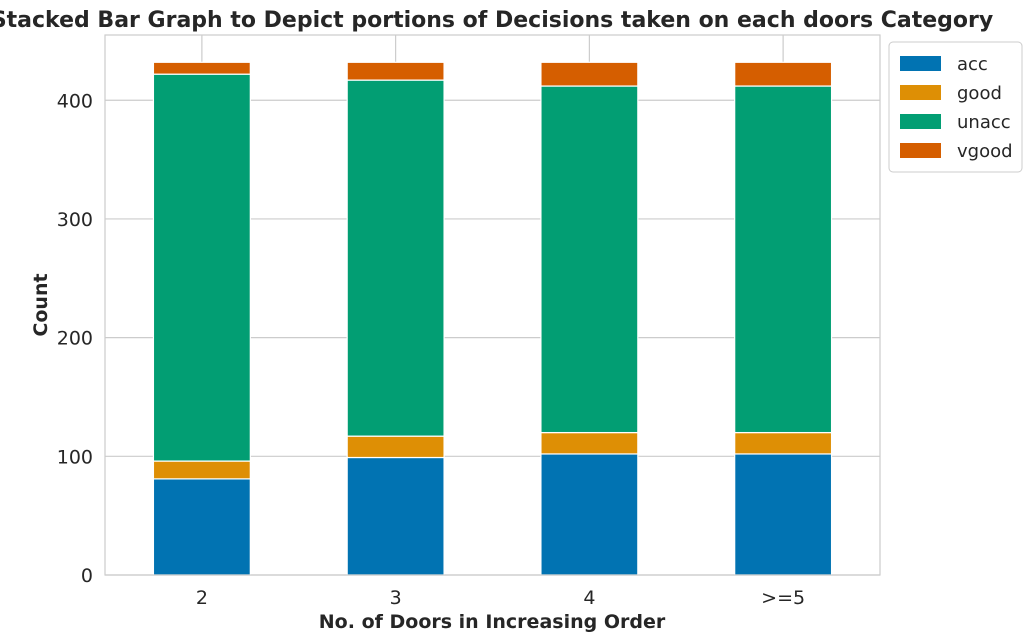  I want to click on x-tick-label: >=5, so click(783, 598).